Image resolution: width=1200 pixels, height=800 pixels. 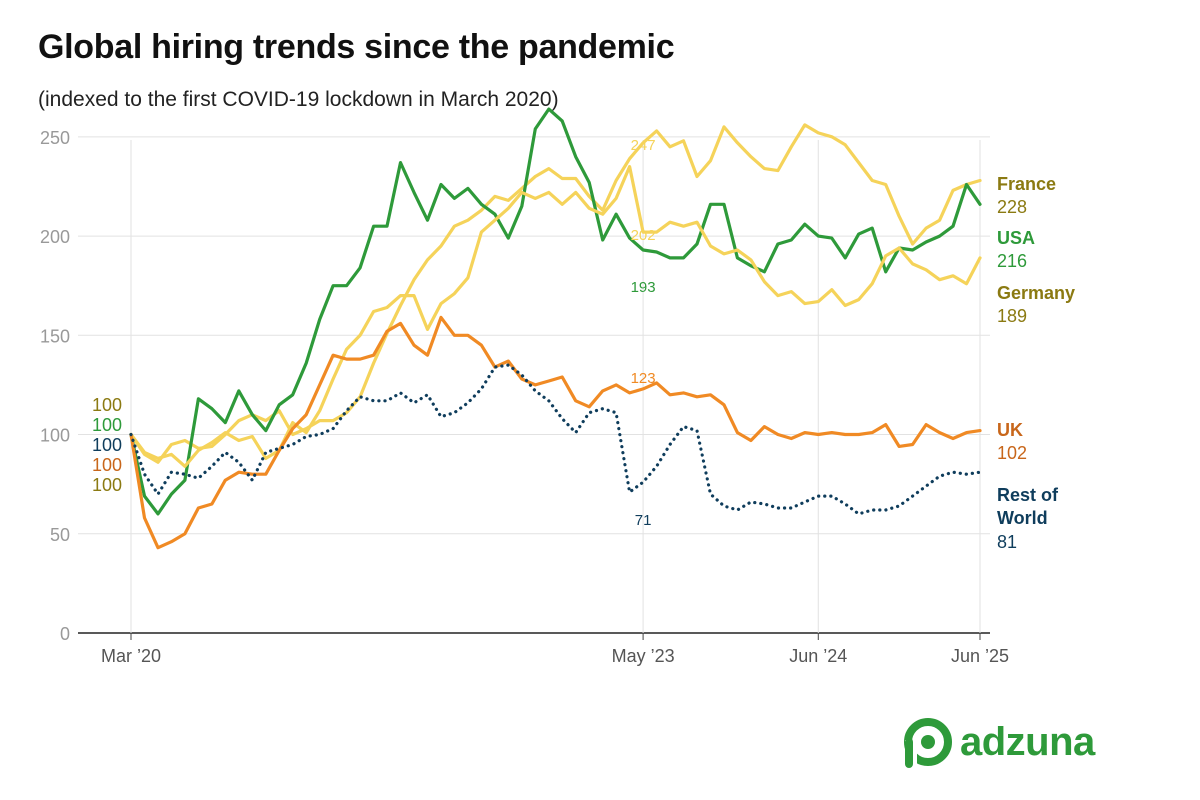 I want to click on adzuna-logo-text: adzuna, so click(x=1027, y=741).